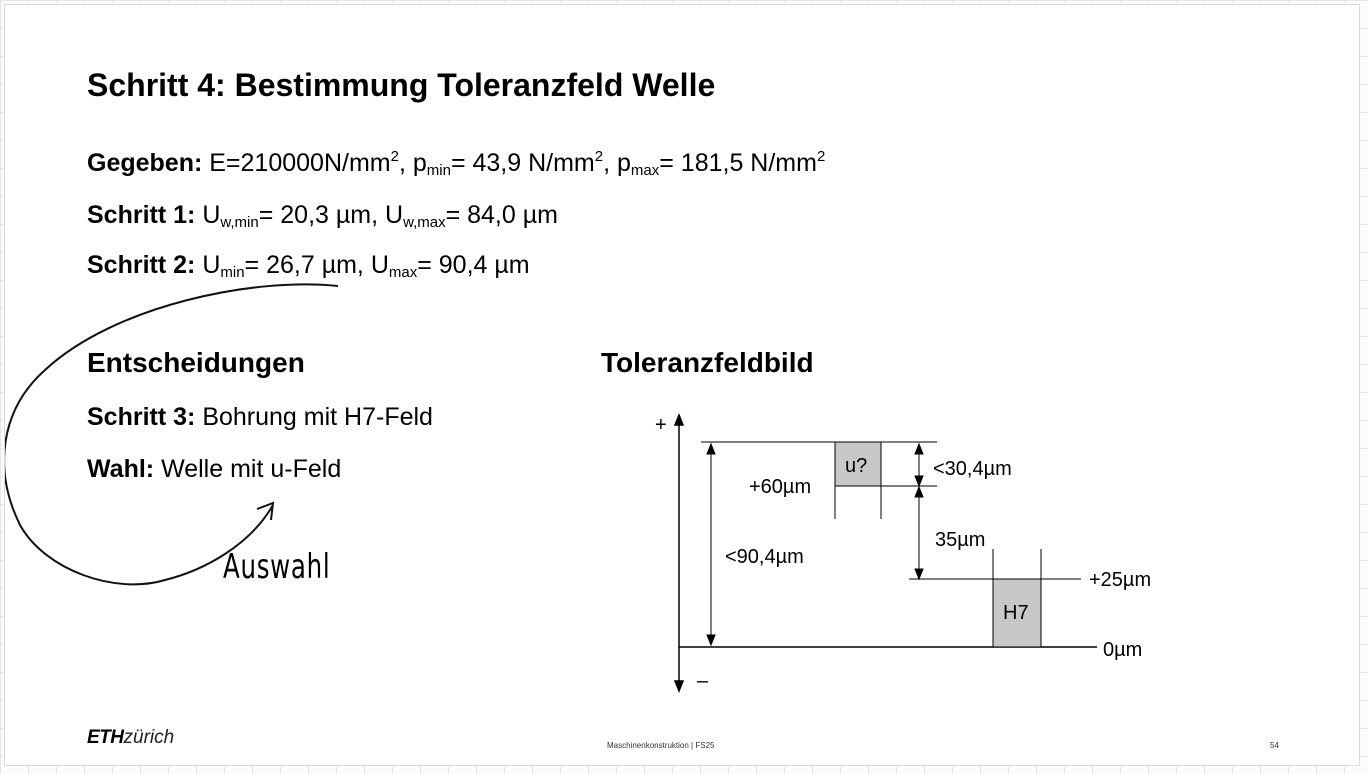 The image size is (1368, 774). What do you see at coordinates (679, 419) in the screenshot?
I see `axis-arrow-up` at bounding box center [679, 419].